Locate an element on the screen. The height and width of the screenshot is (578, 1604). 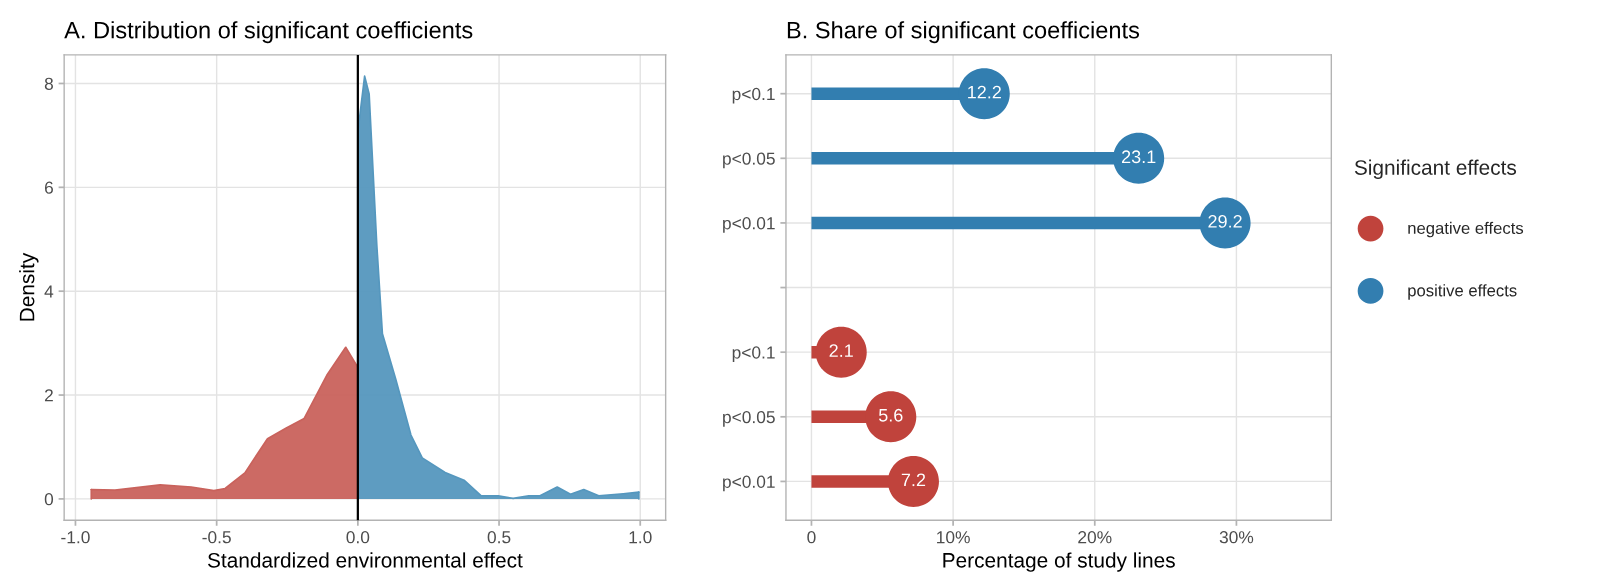
x-tick-label: 20% is located at coordinates (1095, 537).